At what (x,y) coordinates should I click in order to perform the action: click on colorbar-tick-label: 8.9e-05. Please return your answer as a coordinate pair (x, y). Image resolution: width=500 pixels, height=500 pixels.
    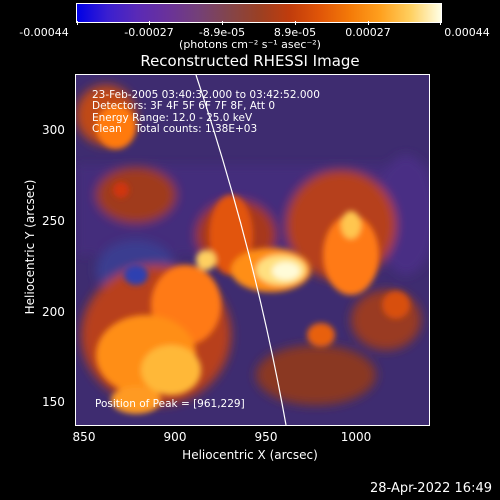
    Looking at the image, I should click on (295, 32).